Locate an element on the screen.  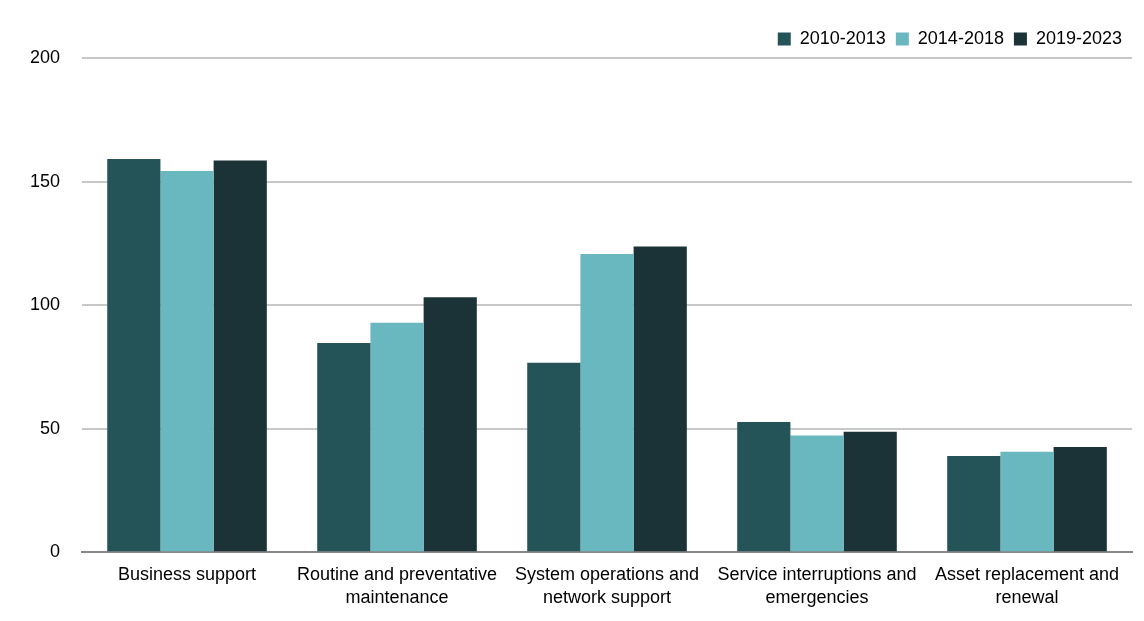
y-tick-label: 150 is located at coordinates (45, 180).